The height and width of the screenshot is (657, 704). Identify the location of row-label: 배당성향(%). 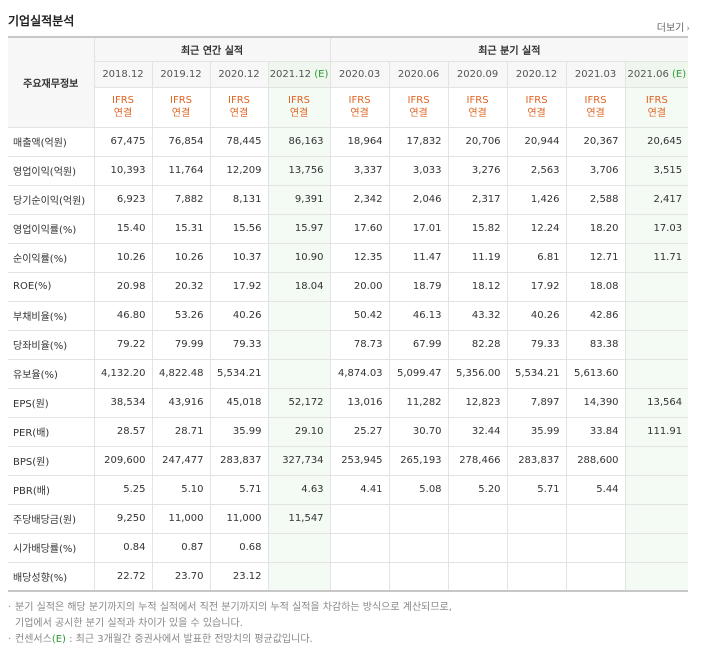
(51, 576).